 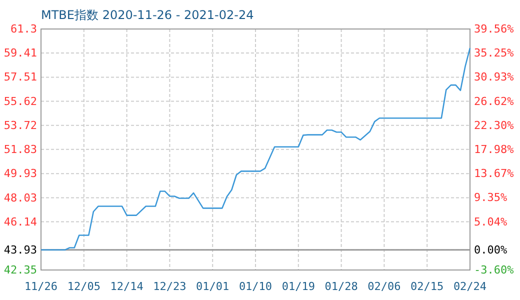 What do you see at coordinates (494, 125) in the screenshot?
I see `y2-tick-label: 22.30%` at bounding box center [494, 125].